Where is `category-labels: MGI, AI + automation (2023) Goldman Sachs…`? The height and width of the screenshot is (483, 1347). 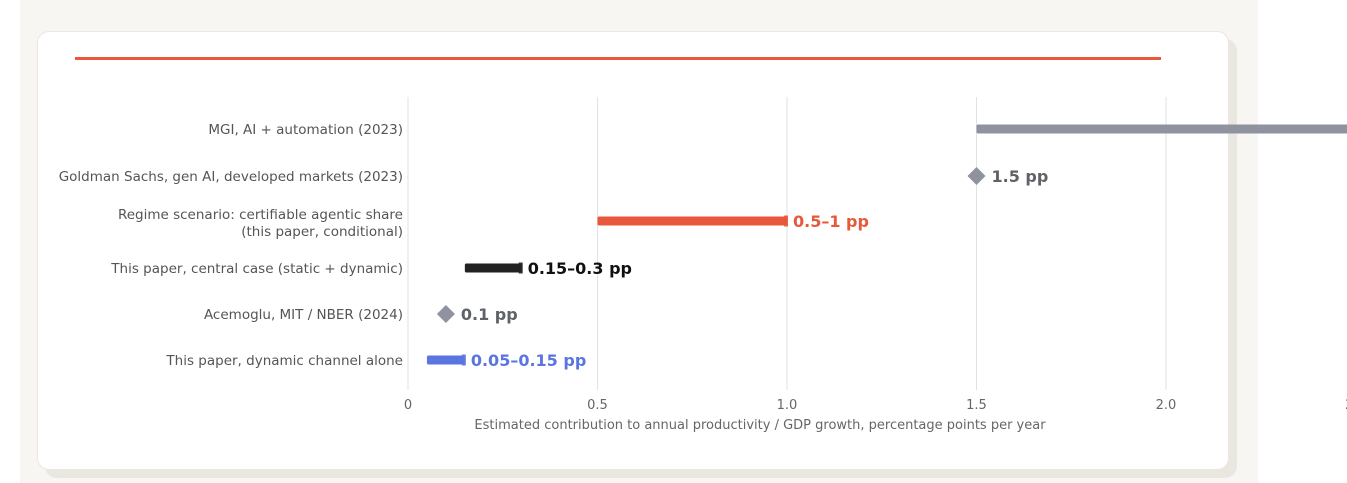
category-labels: MGI, AI + automation (2023) Goldman Sachs… is located at coordinates (231, 245).